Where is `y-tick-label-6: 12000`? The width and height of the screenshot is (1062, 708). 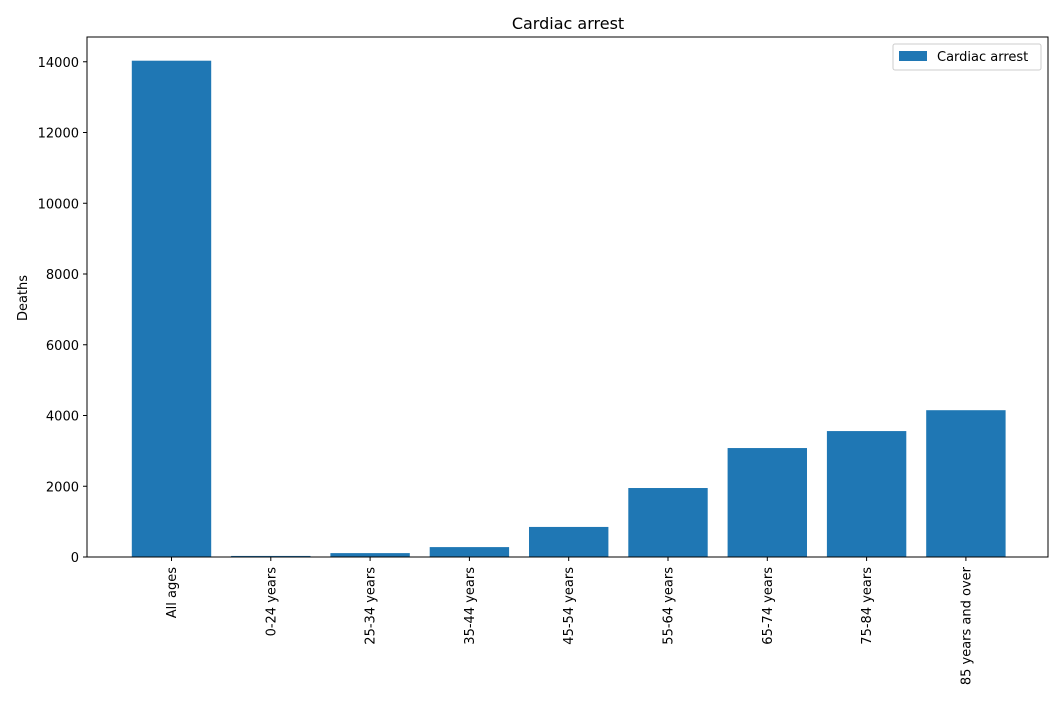 y-tick-label-6: 12000 is located at coordinates (58, 134).